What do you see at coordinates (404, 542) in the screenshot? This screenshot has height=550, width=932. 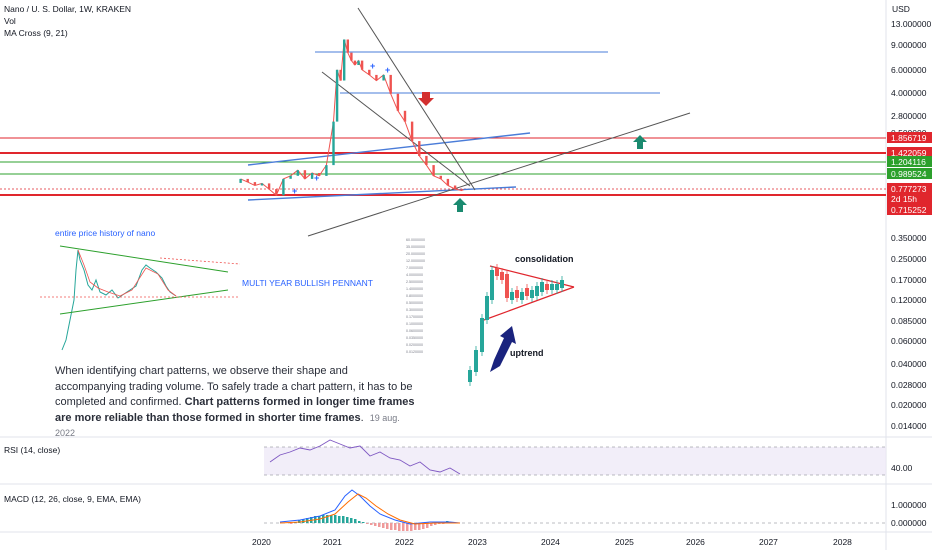 I see `x-tick-label: 2022` at bounding box center [404, 542].